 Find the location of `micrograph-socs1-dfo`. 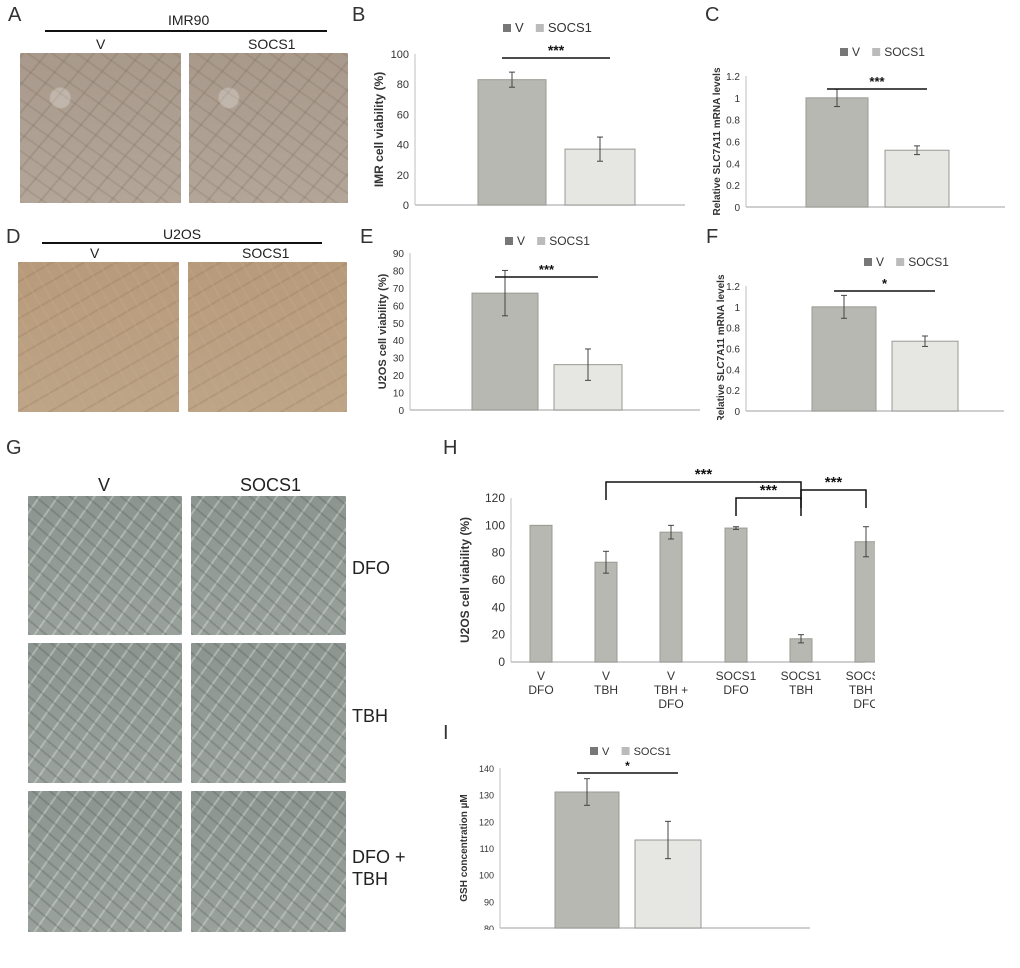

micrograph-socs1-dfo is located at coordinates (268, 565).